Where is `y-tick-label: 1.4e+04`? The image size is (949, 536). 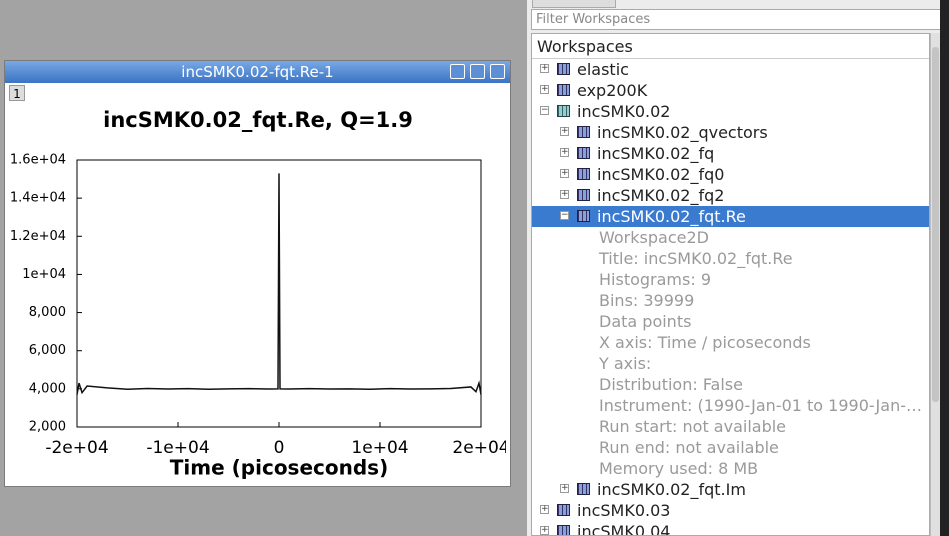
y-tick-label: 1.4e+04 is located at coordinates (38, 198).